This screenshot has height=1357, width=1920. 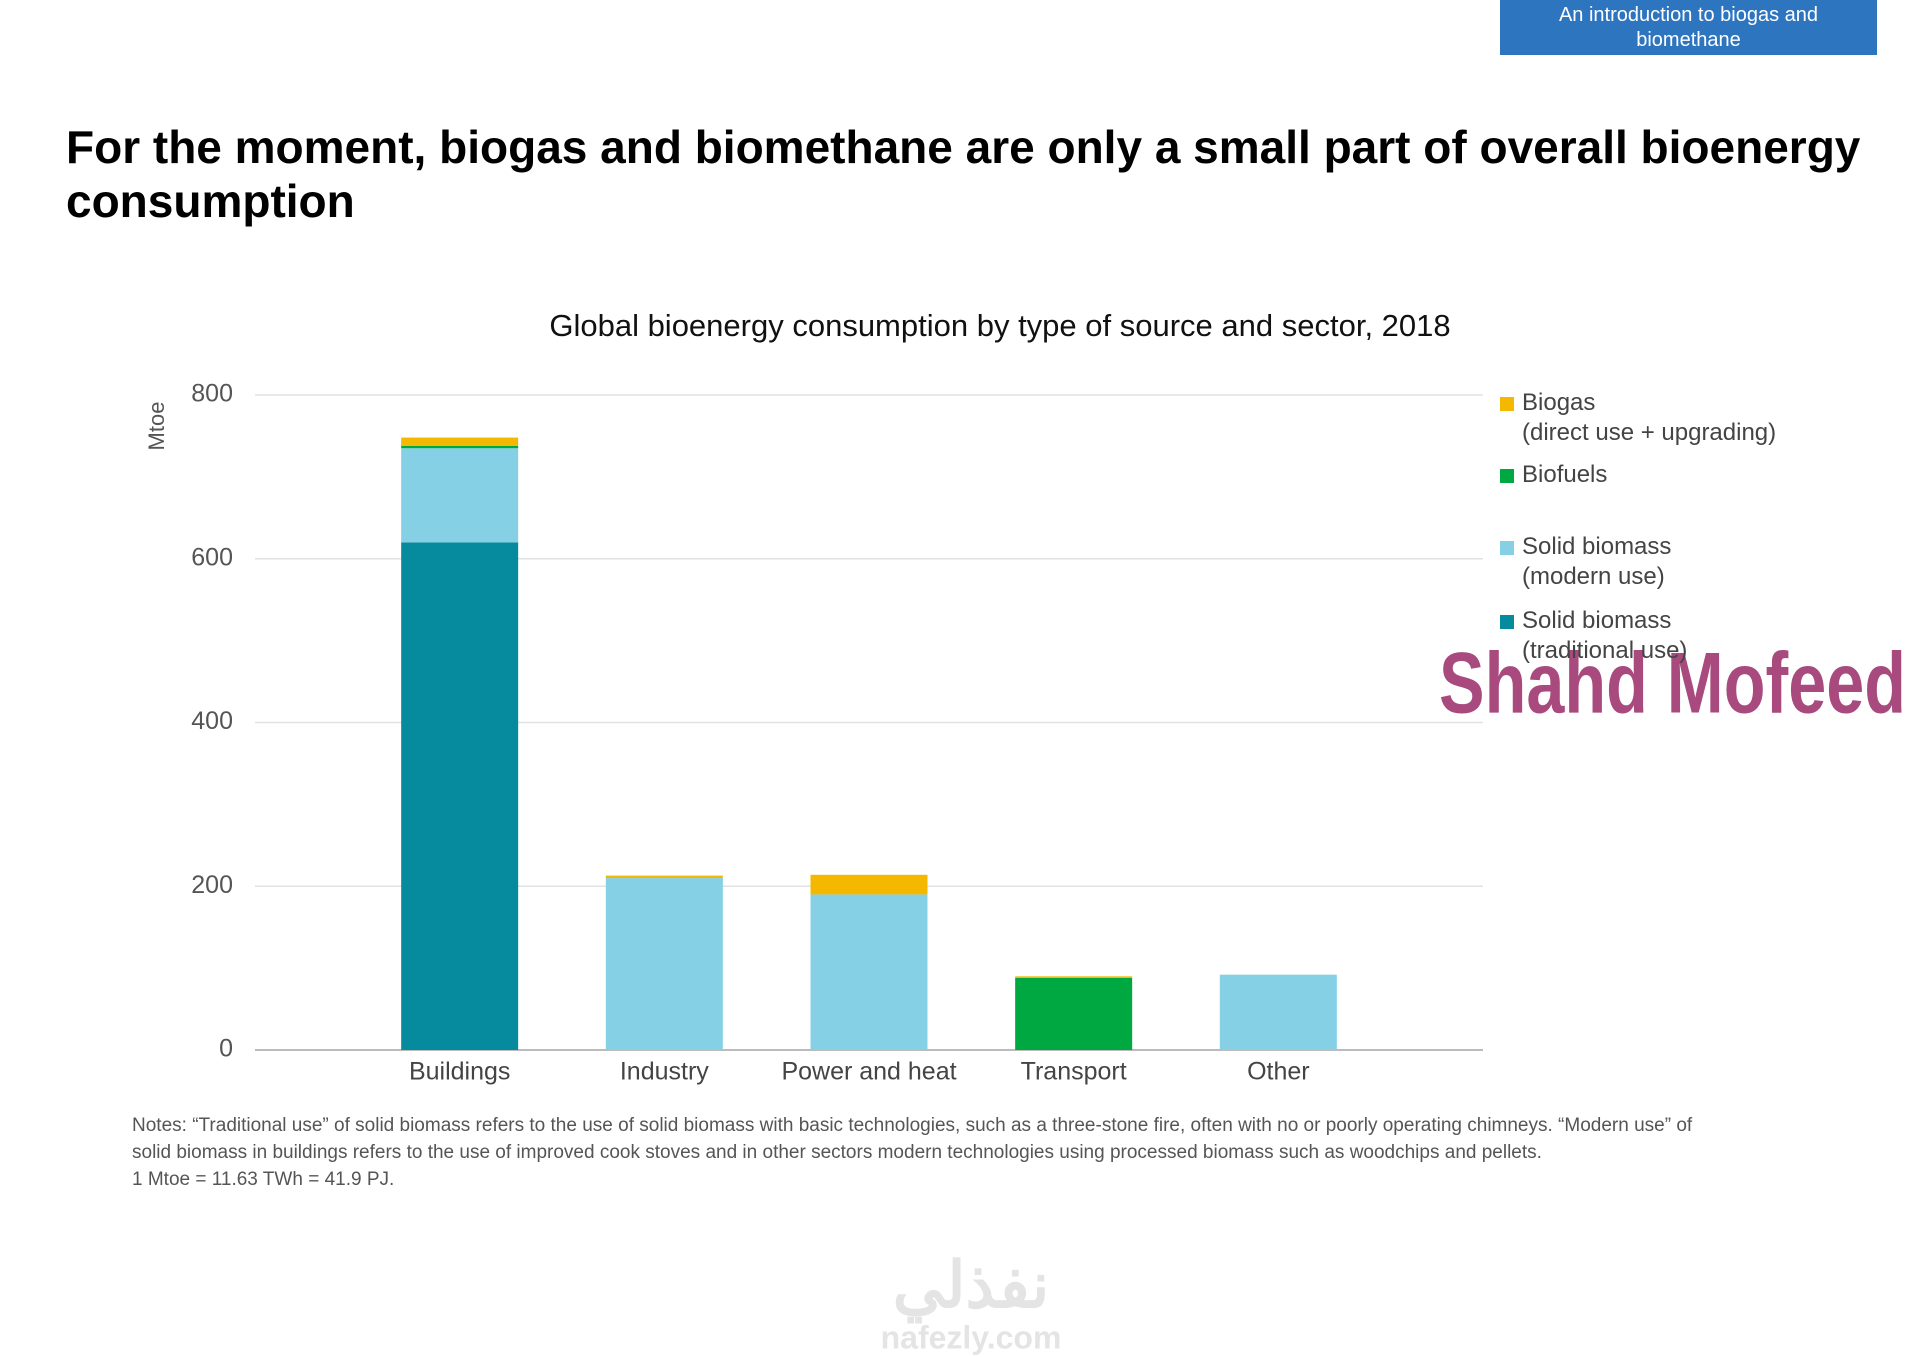 I want to click on x-tick-label: Transport, so click(x=1074, y=1072).